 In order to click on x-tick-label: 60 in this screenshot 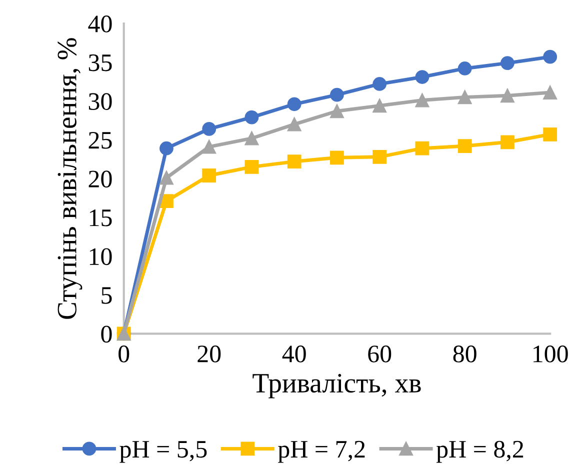, I will do `click(380, 354)`.